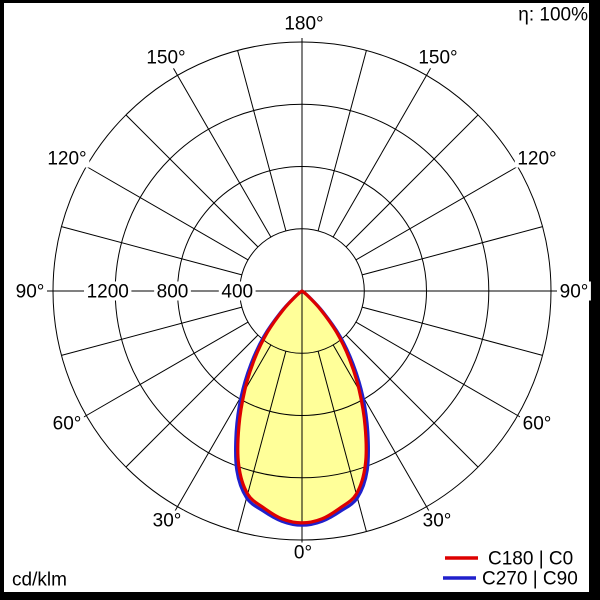 This screenshot has height=600, width=600. What do you see at coordinates (530, 559) in the screenshot?
I see `legend-label-c180-c0: C180 | C0` at bounding box center [530, 559].